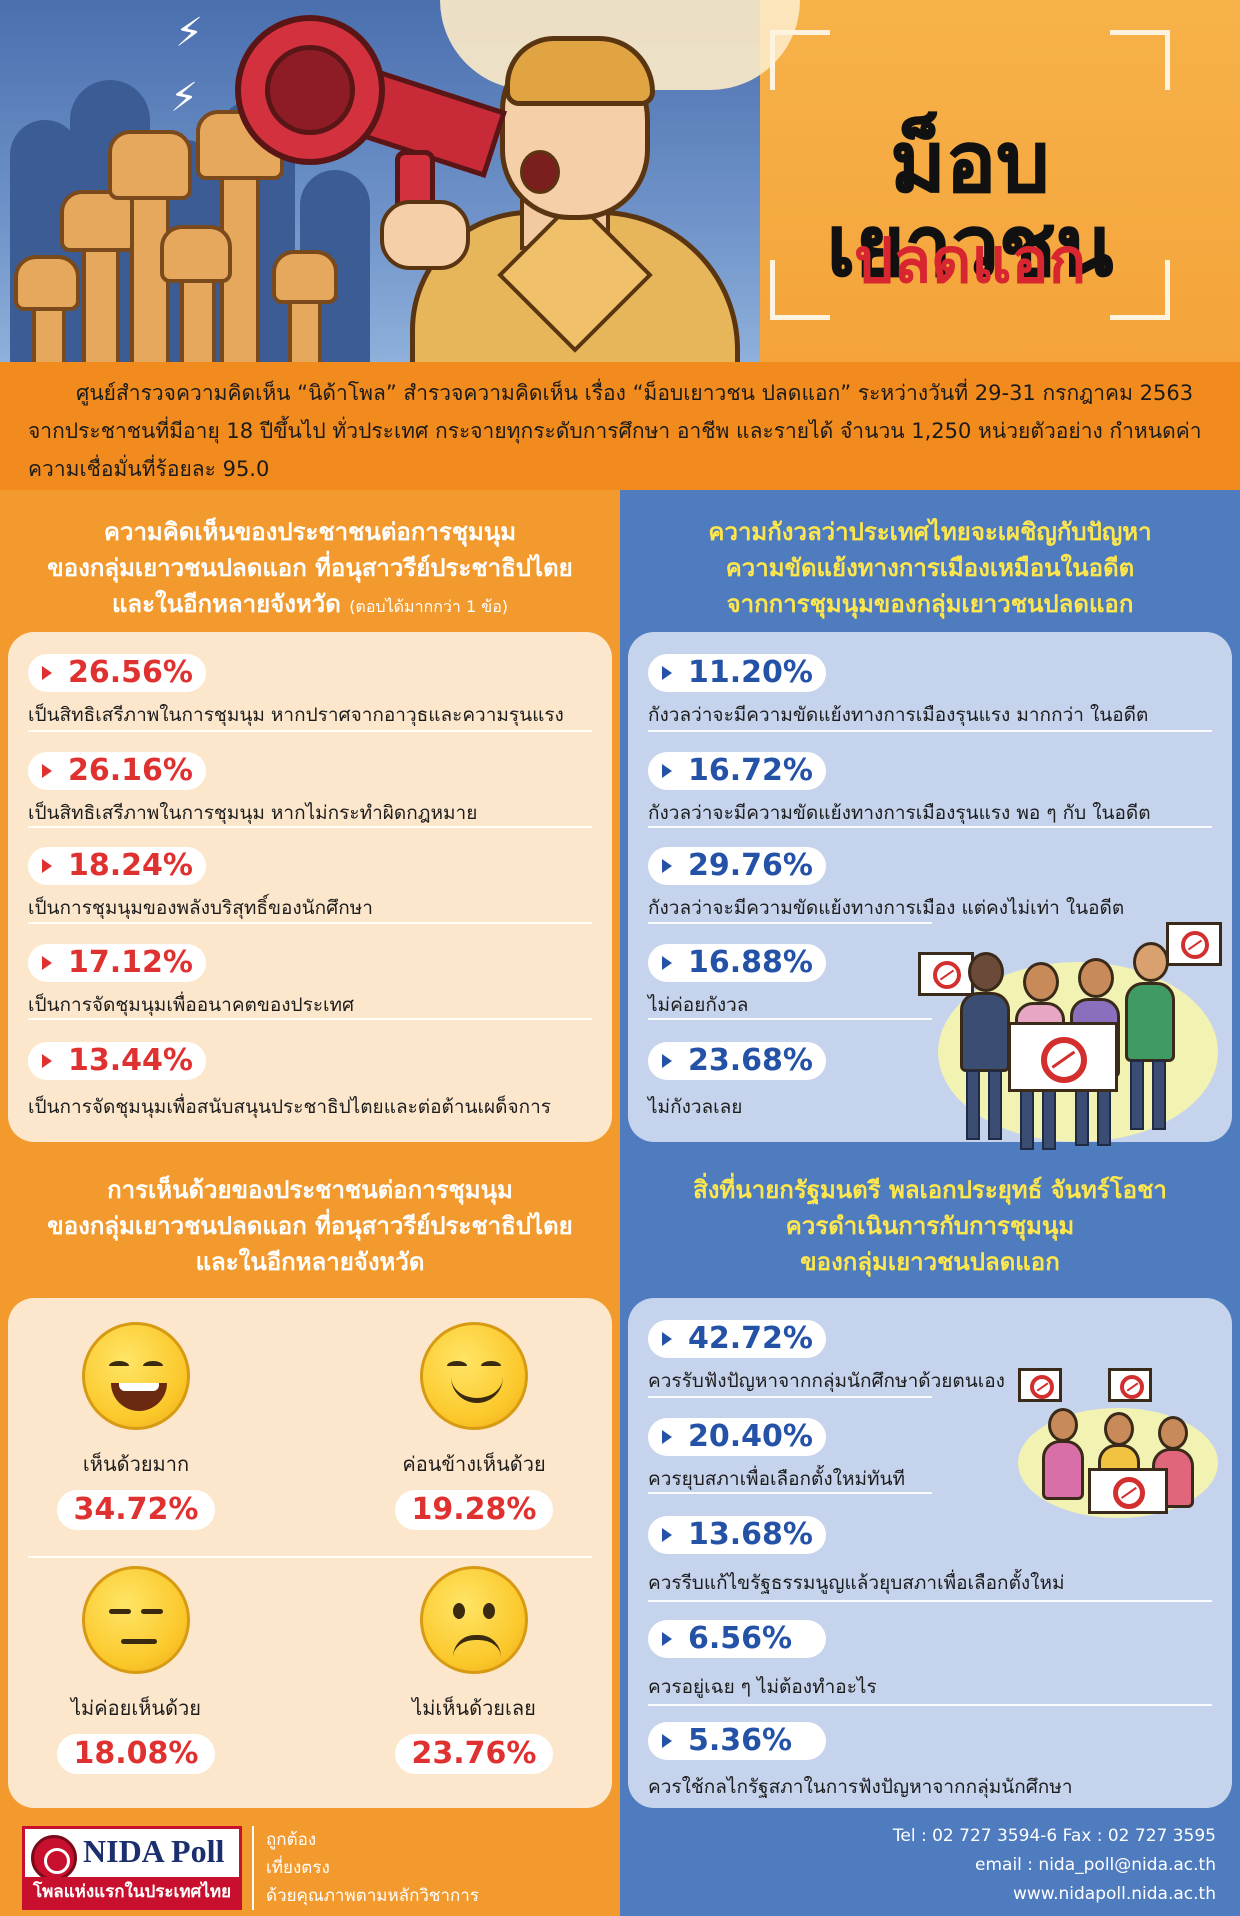 This screenshot has width=1240, height=1916. I want to click on percent-pill: 23.68%, so click(737, 1061).